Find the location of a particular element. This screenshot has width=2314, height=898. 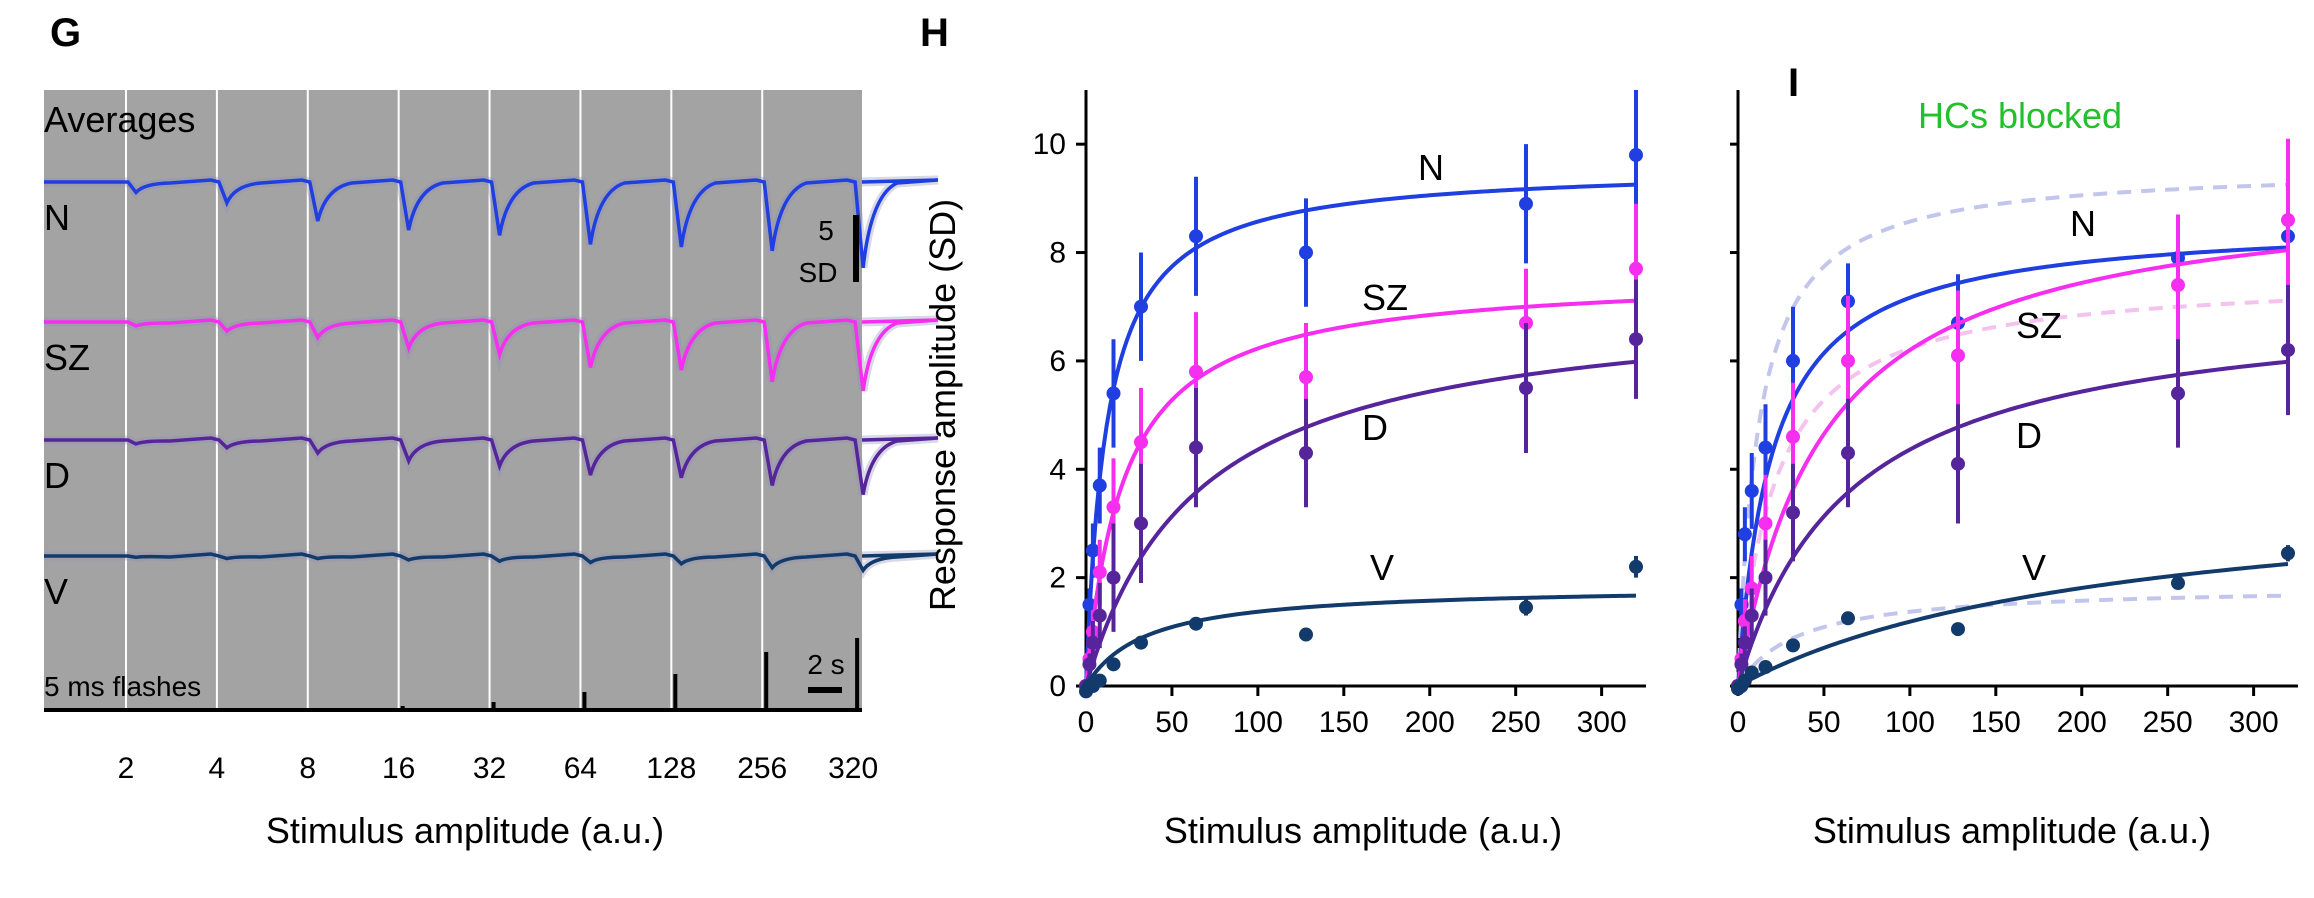

time-scalebar-label: 2 s is located at coordinates (825, 664).